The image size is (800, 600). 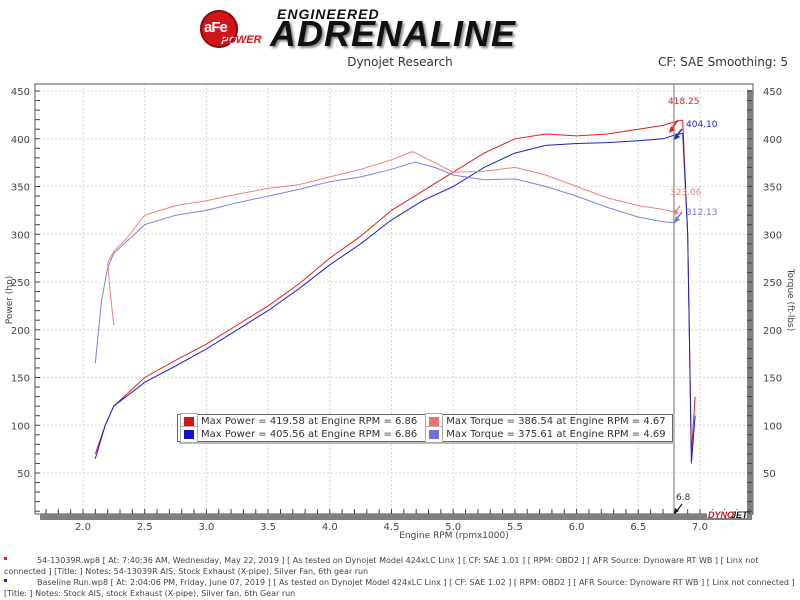 What do you see at coordinates (577, 527) in the screenshot?
I see `x-tick-label: 6.0` at bounding box center [577, 527].